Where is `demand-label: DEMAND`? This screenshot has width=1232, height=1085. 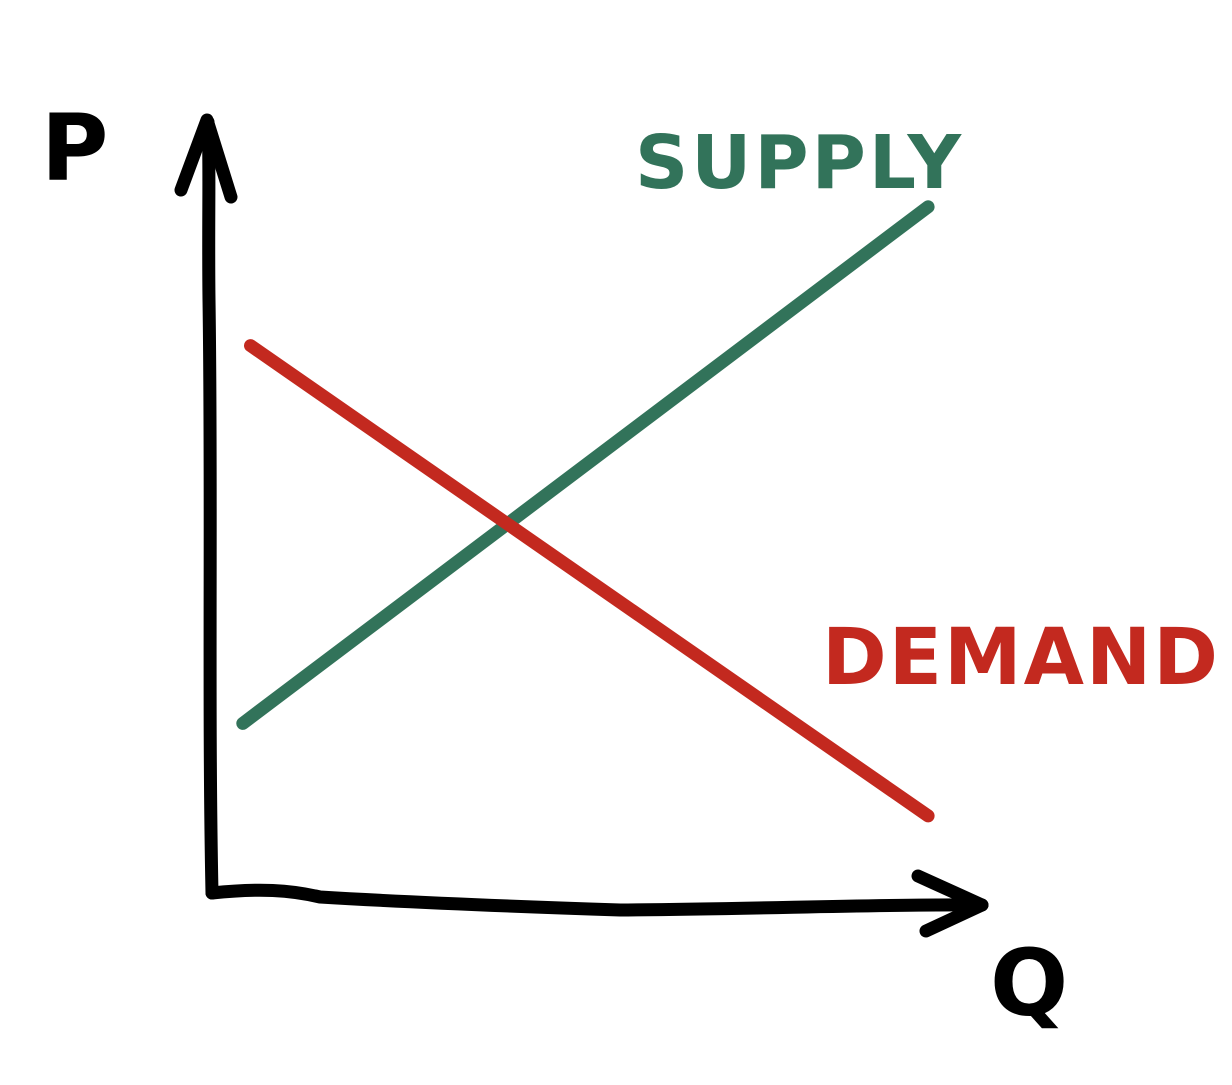 demand-label: DEMAND is located at coordinates (1021, 658).